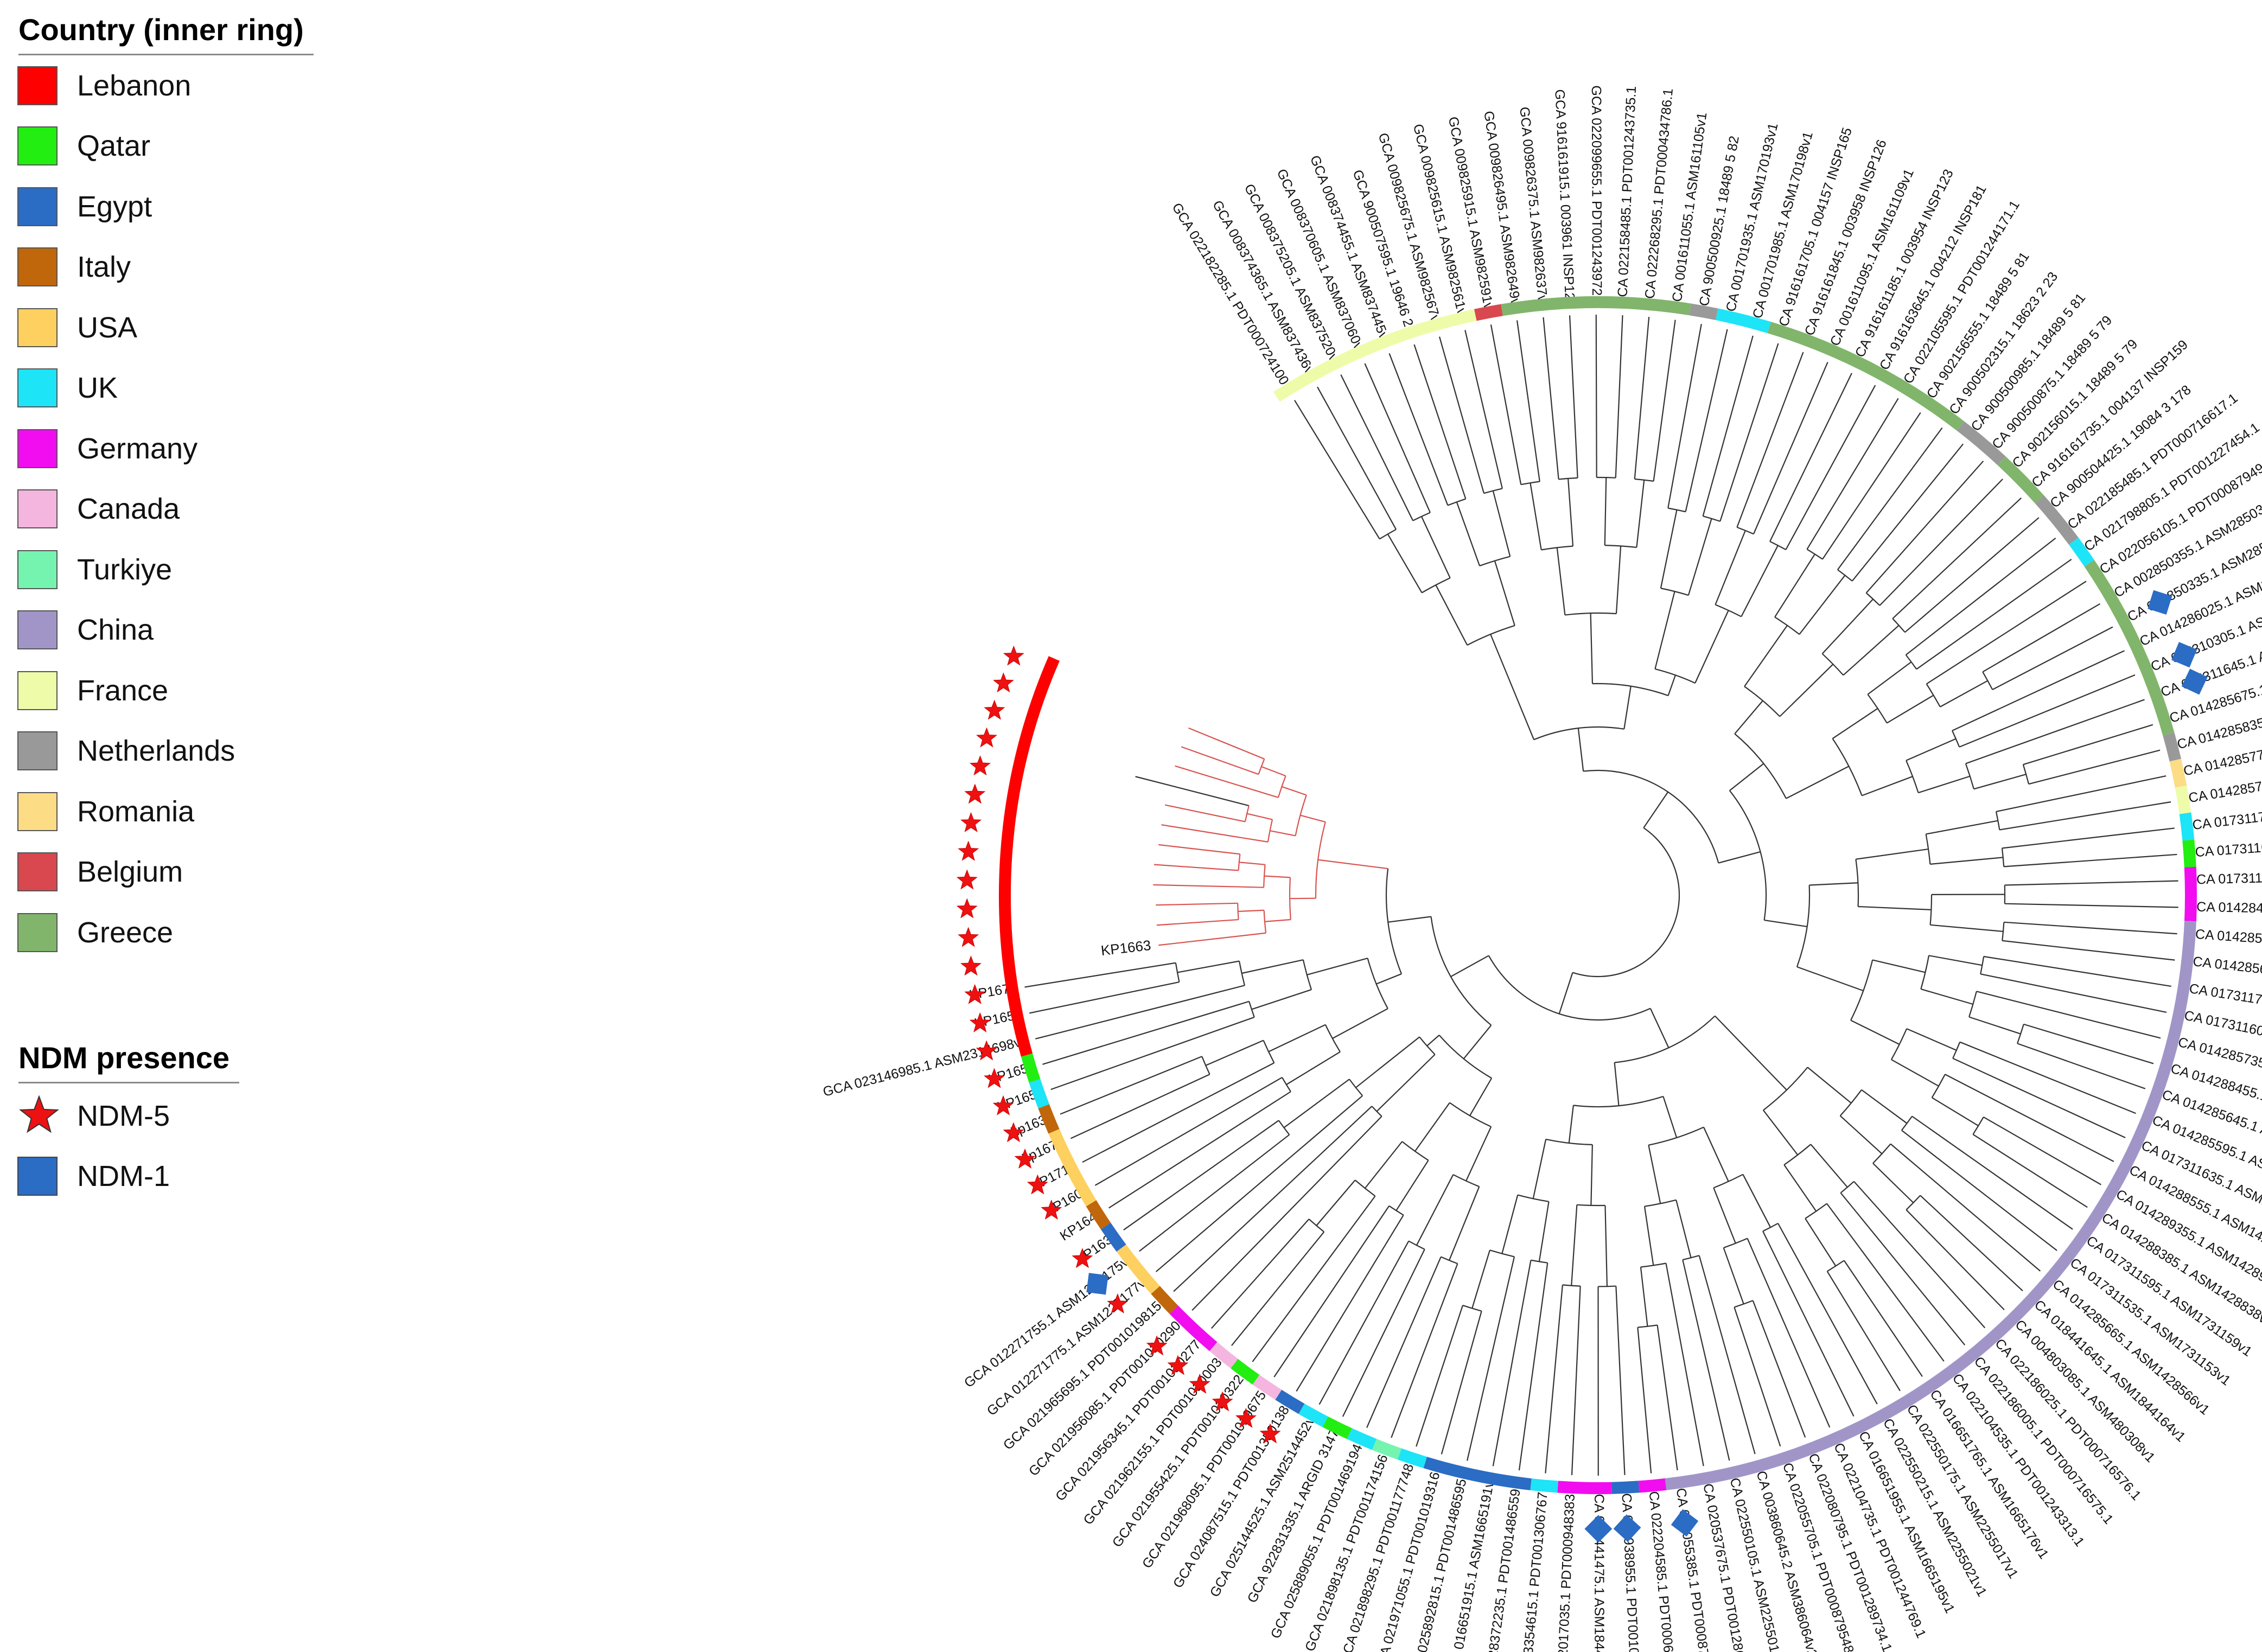 The image size is (2262, 1652). I want to click on country-label: France, so click(123, 690).